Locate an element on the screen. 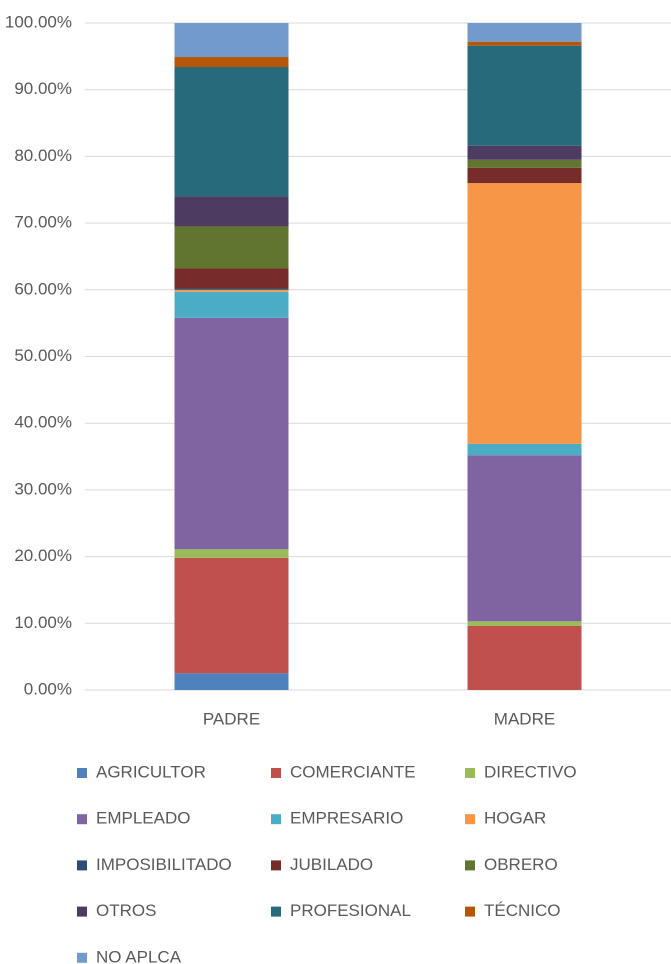 The image size is (671, 964). x-tick-label: PADRE is located at coordinates (231, 718).